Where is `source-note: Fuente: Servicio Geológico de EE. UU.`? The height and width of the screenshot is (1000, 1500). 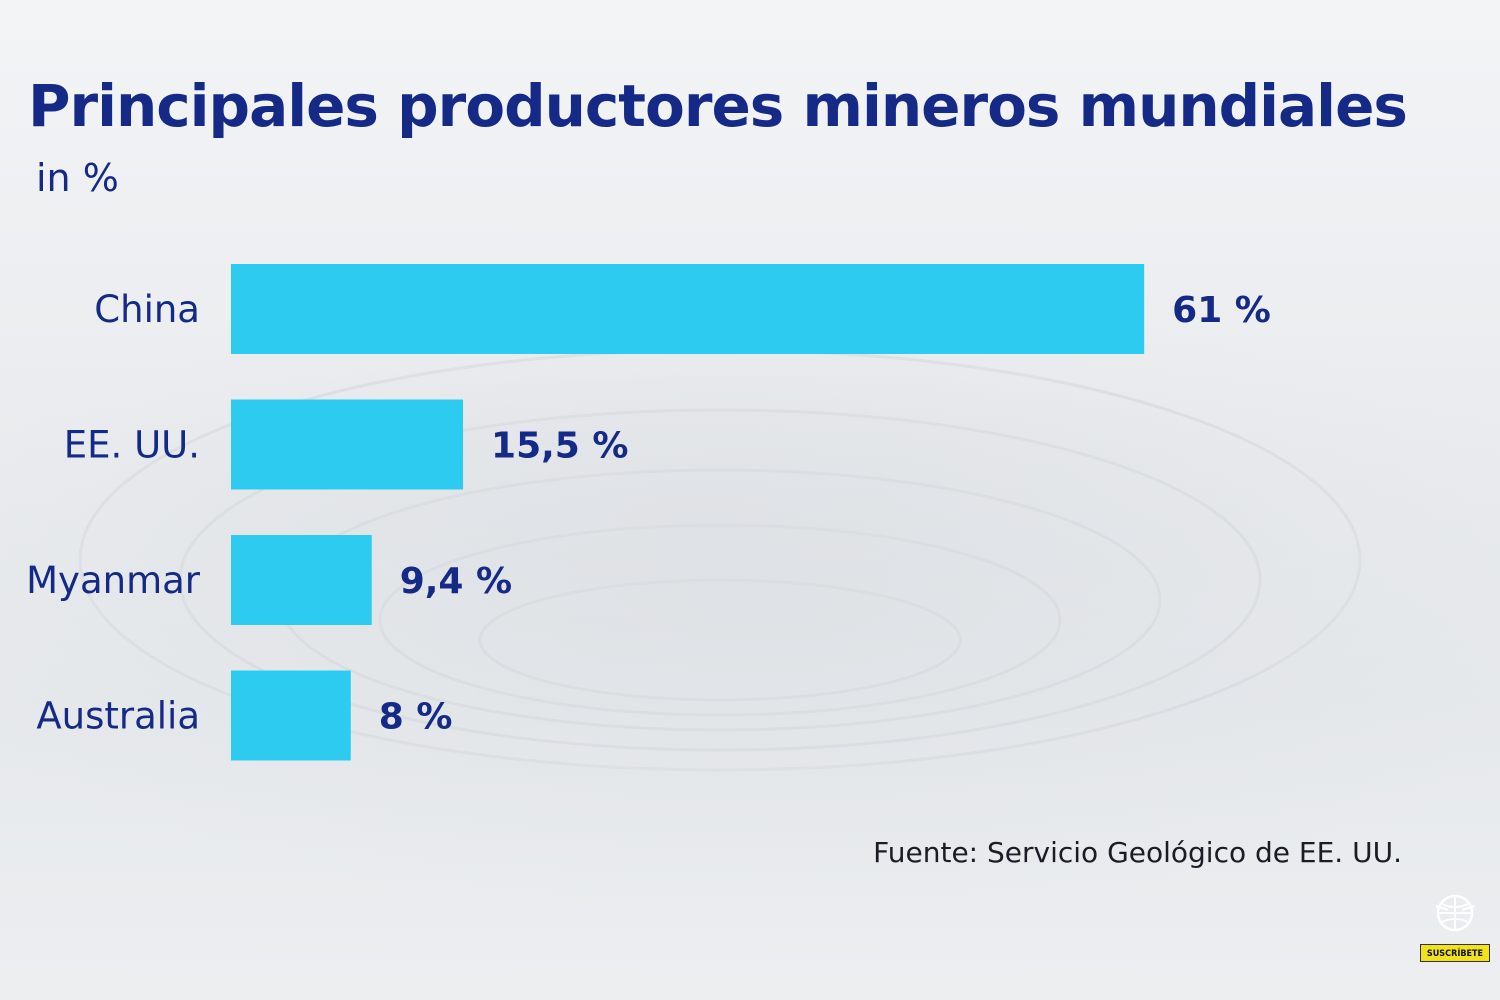 source-note: Fuente: Servicio Geológico de EE. UU. is located at coordinates (1137, 852).